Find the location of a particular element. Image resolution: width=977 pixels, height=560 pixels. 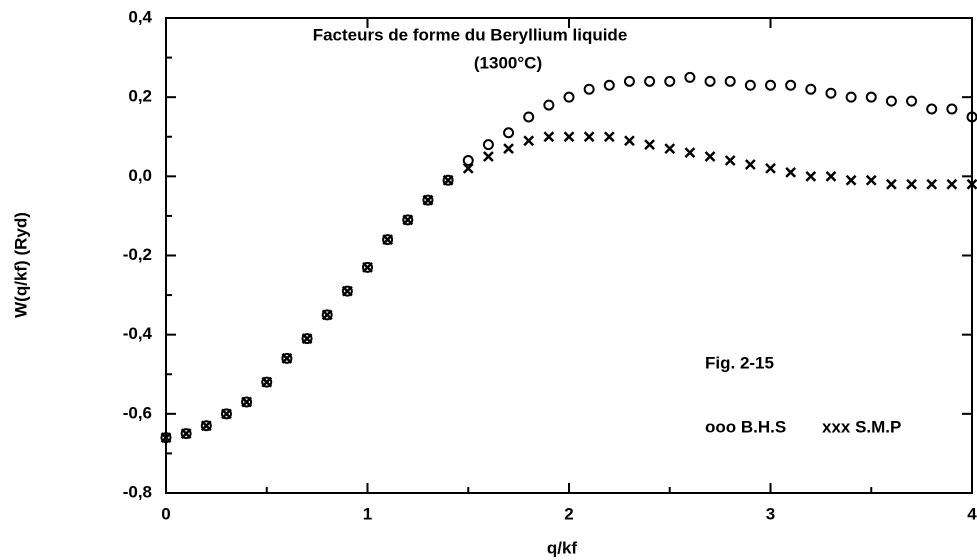

y-tick-label: 0,2 is located at coordinates (140, 96).